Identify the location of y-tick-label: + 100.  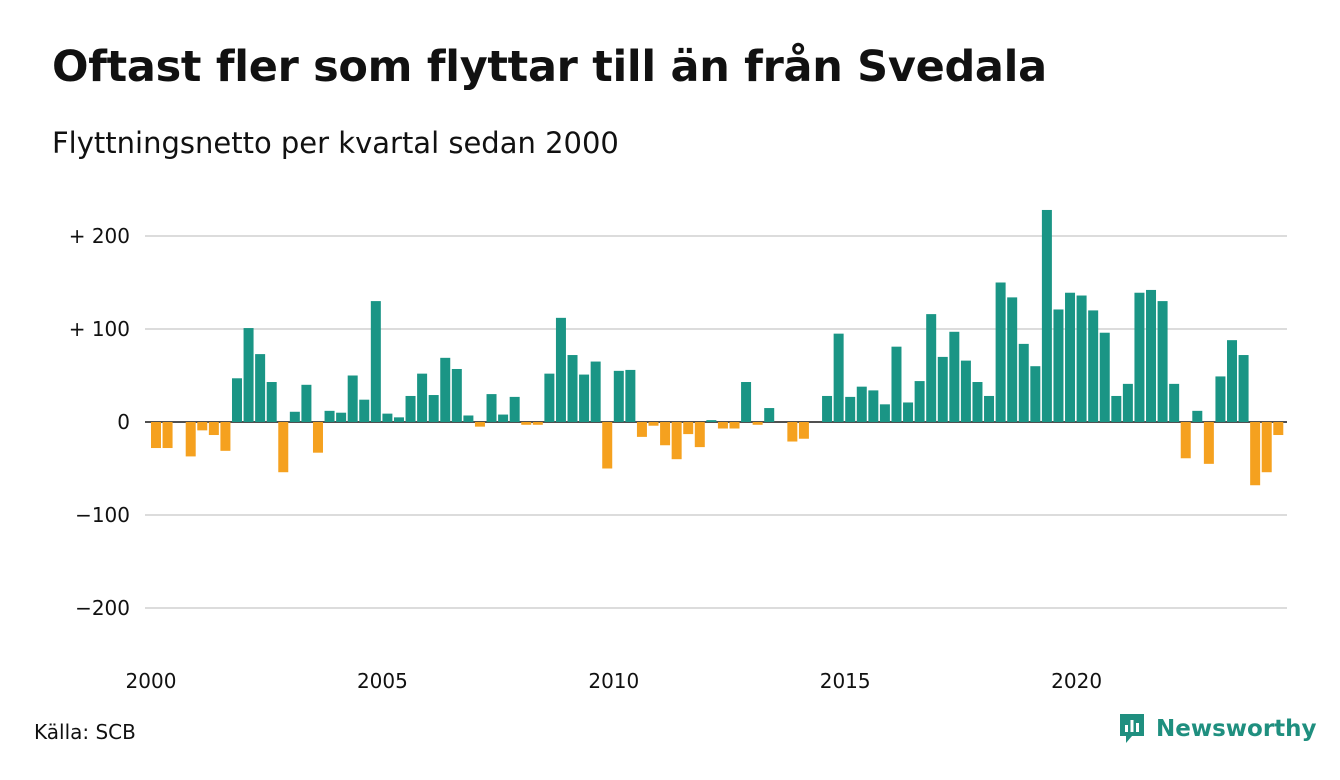
(99, 329).